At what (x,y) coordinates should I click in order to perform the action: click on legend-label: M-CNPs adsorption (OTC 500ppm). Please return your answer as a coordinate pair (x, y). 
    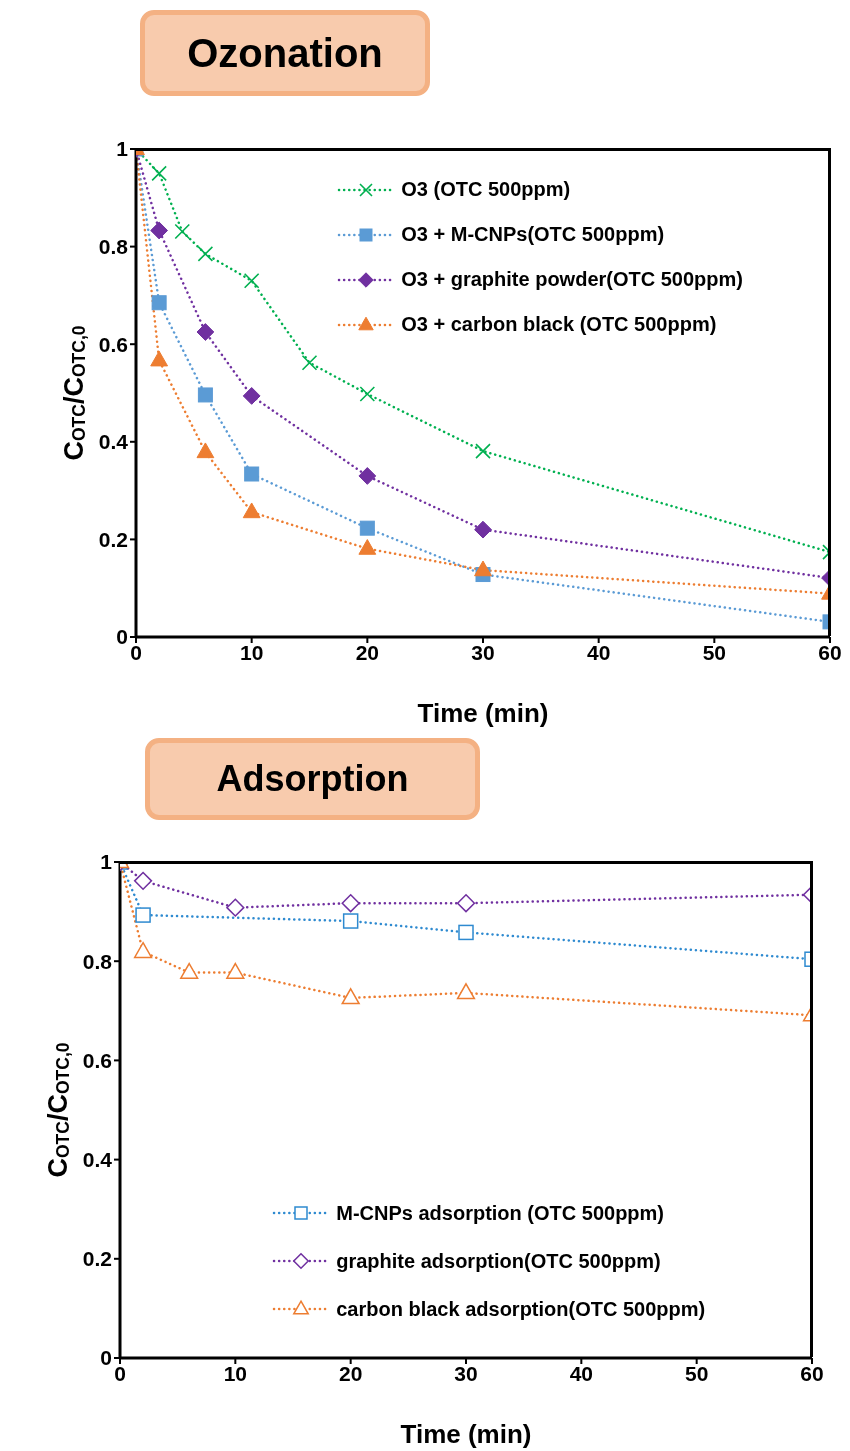
    Looking at the image, I should click on (500, 1213).